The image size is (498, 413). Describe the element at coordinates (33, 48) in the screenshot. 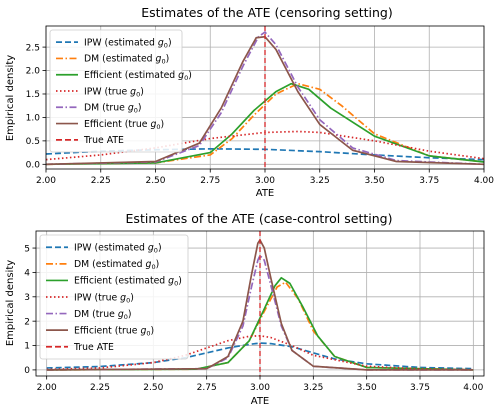

I see `y-tick-label: 2.5` at that location.